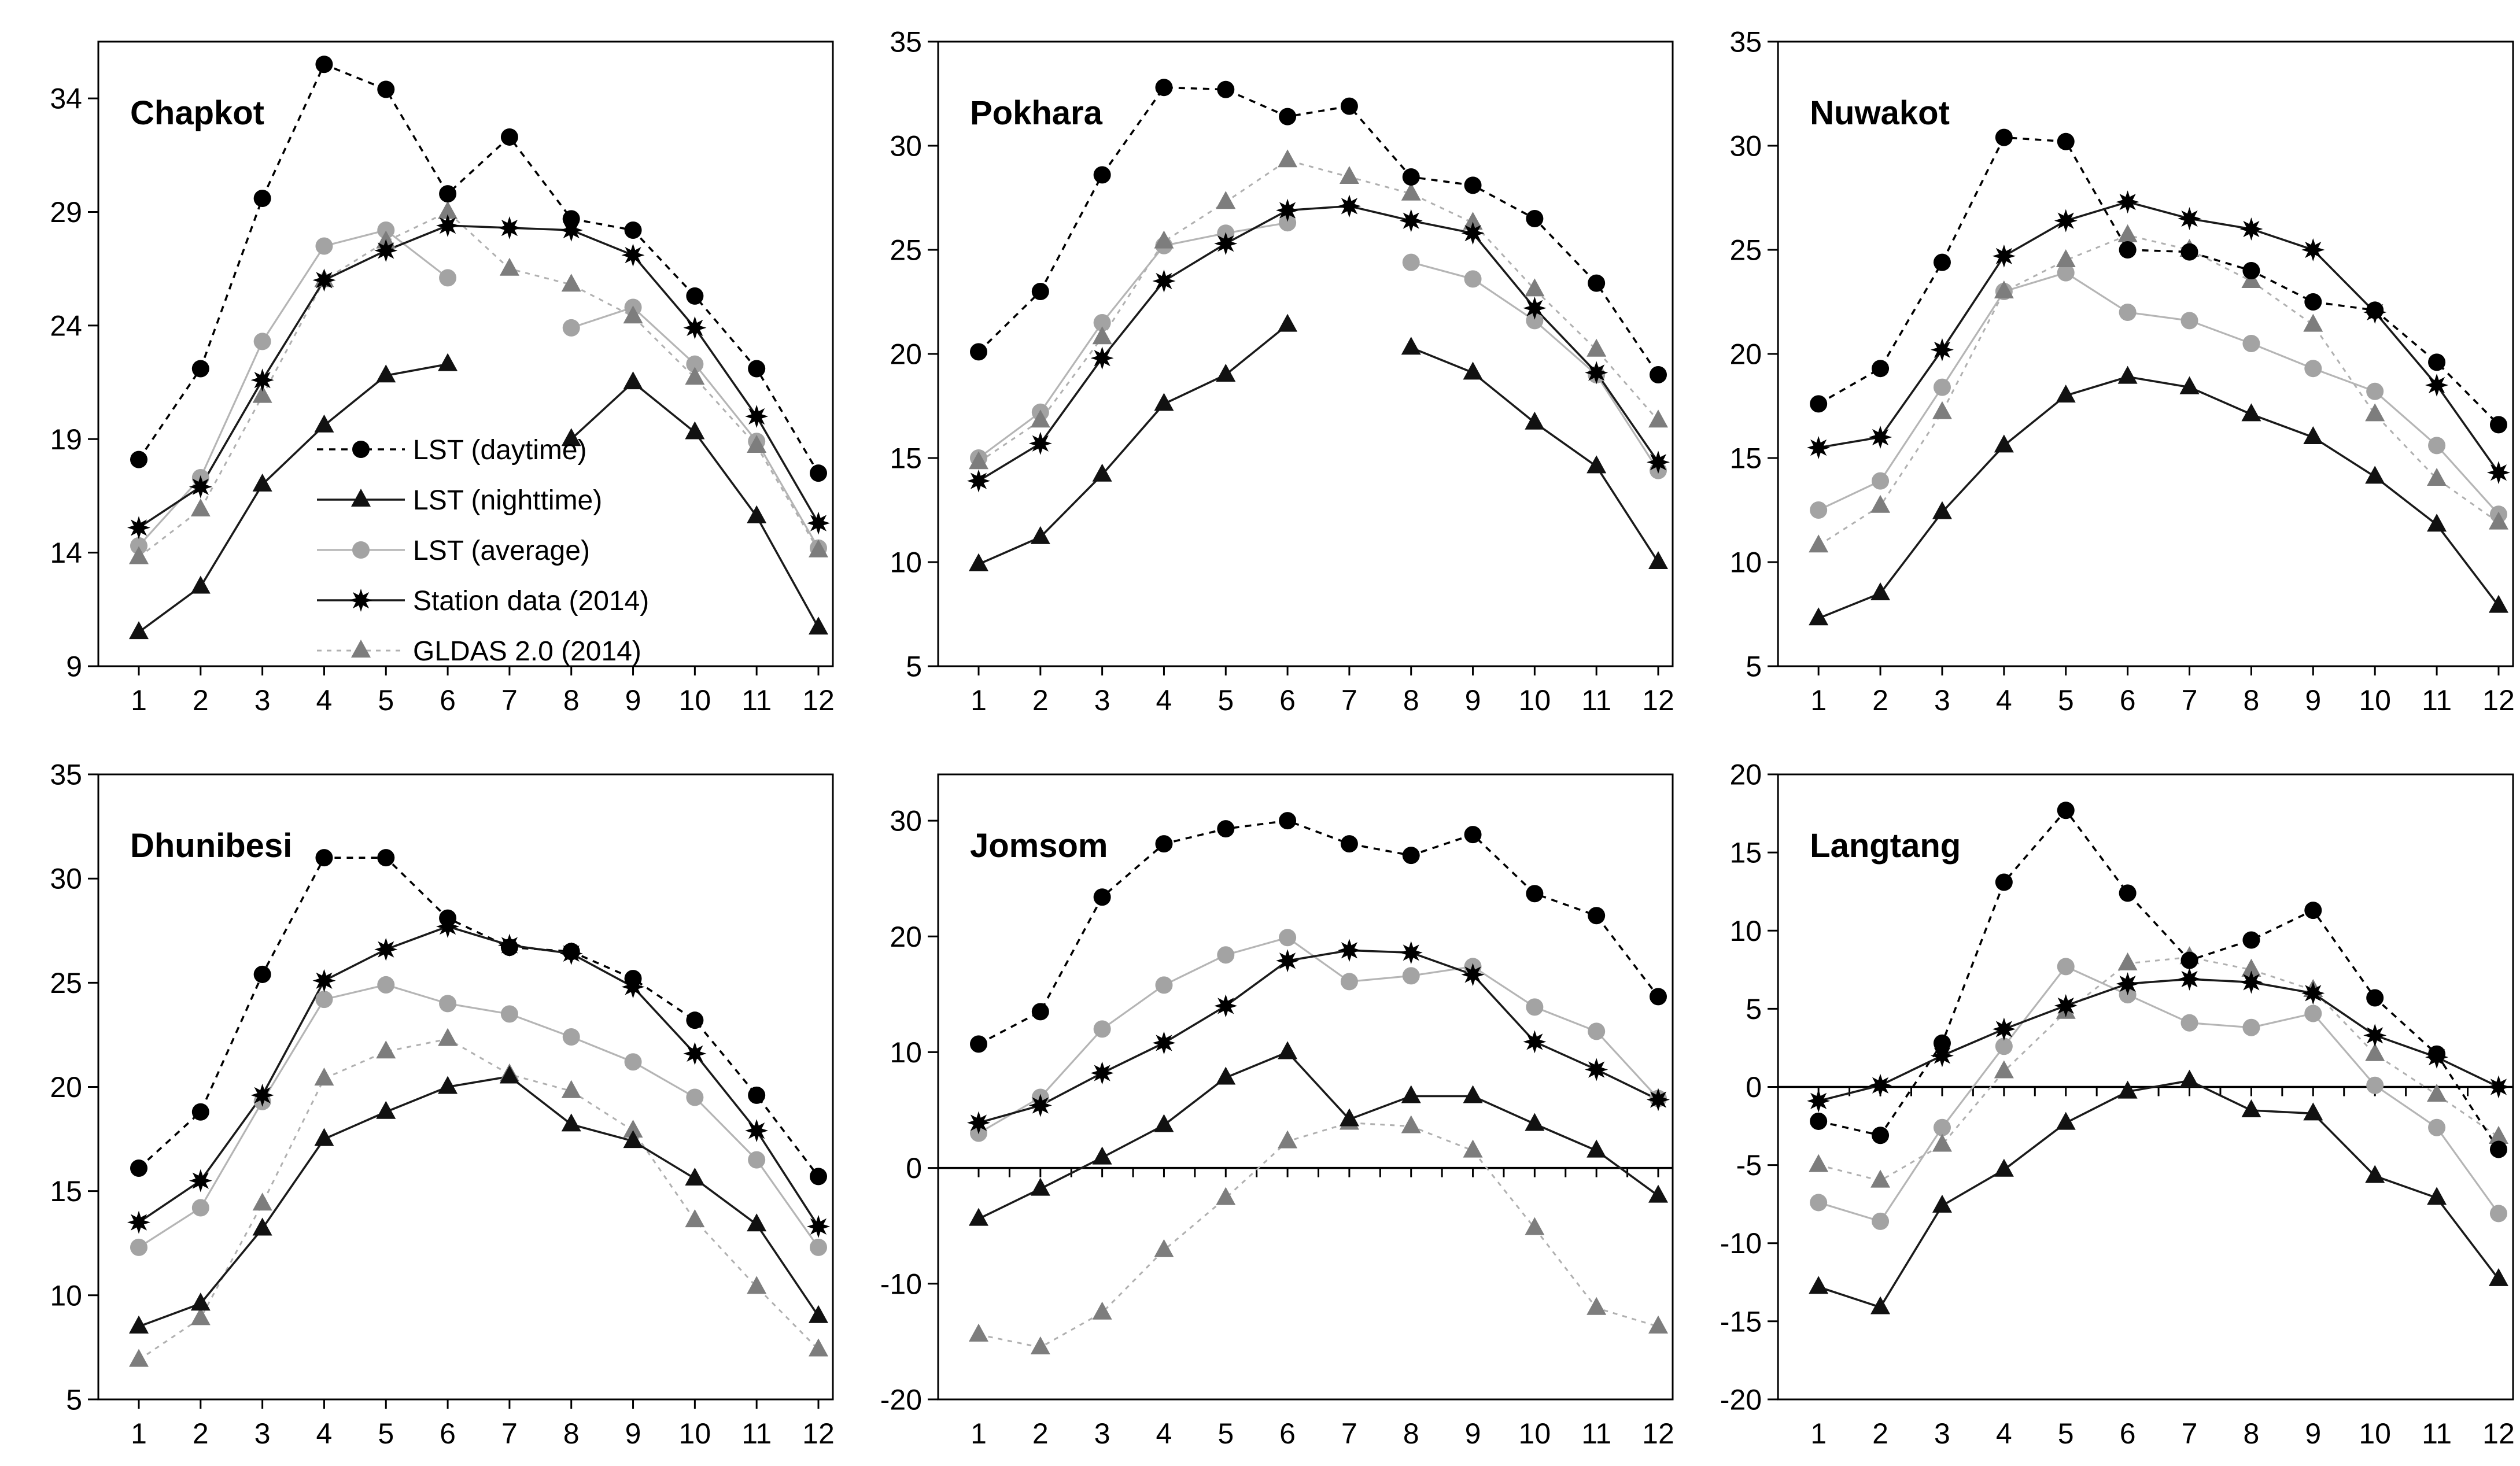 Image resolution: width=2520 pixels, height=1466 pixels. I want to click on x-axis-label: 9, so click(633, 700).